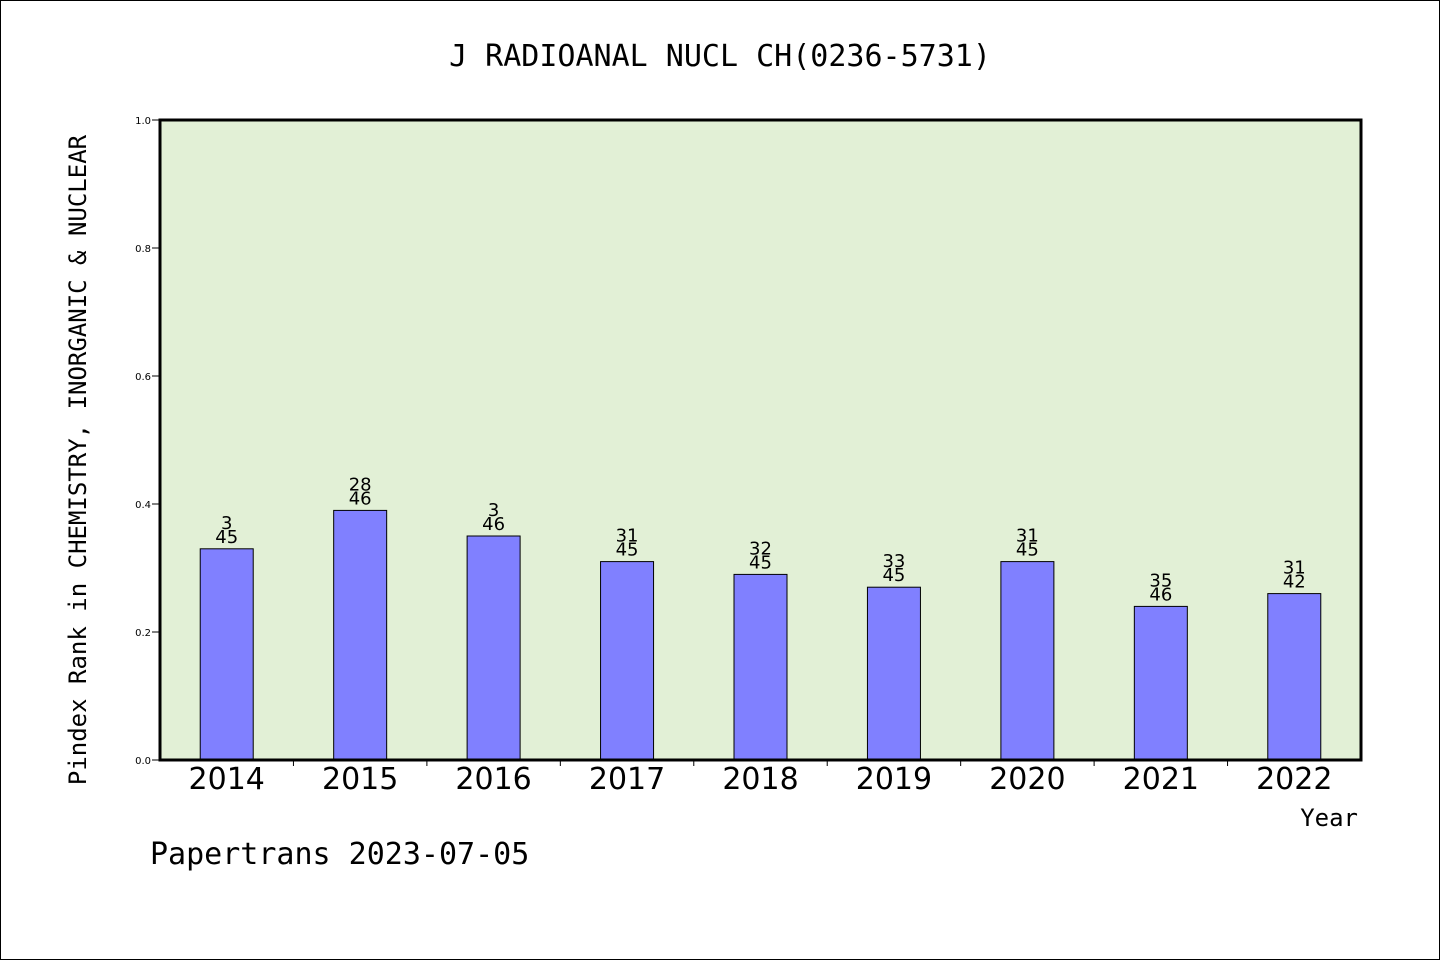 The width and height of the screenshot is (1440, 960). I want to click on bar-rank-label: 35, so click(1160, 580).